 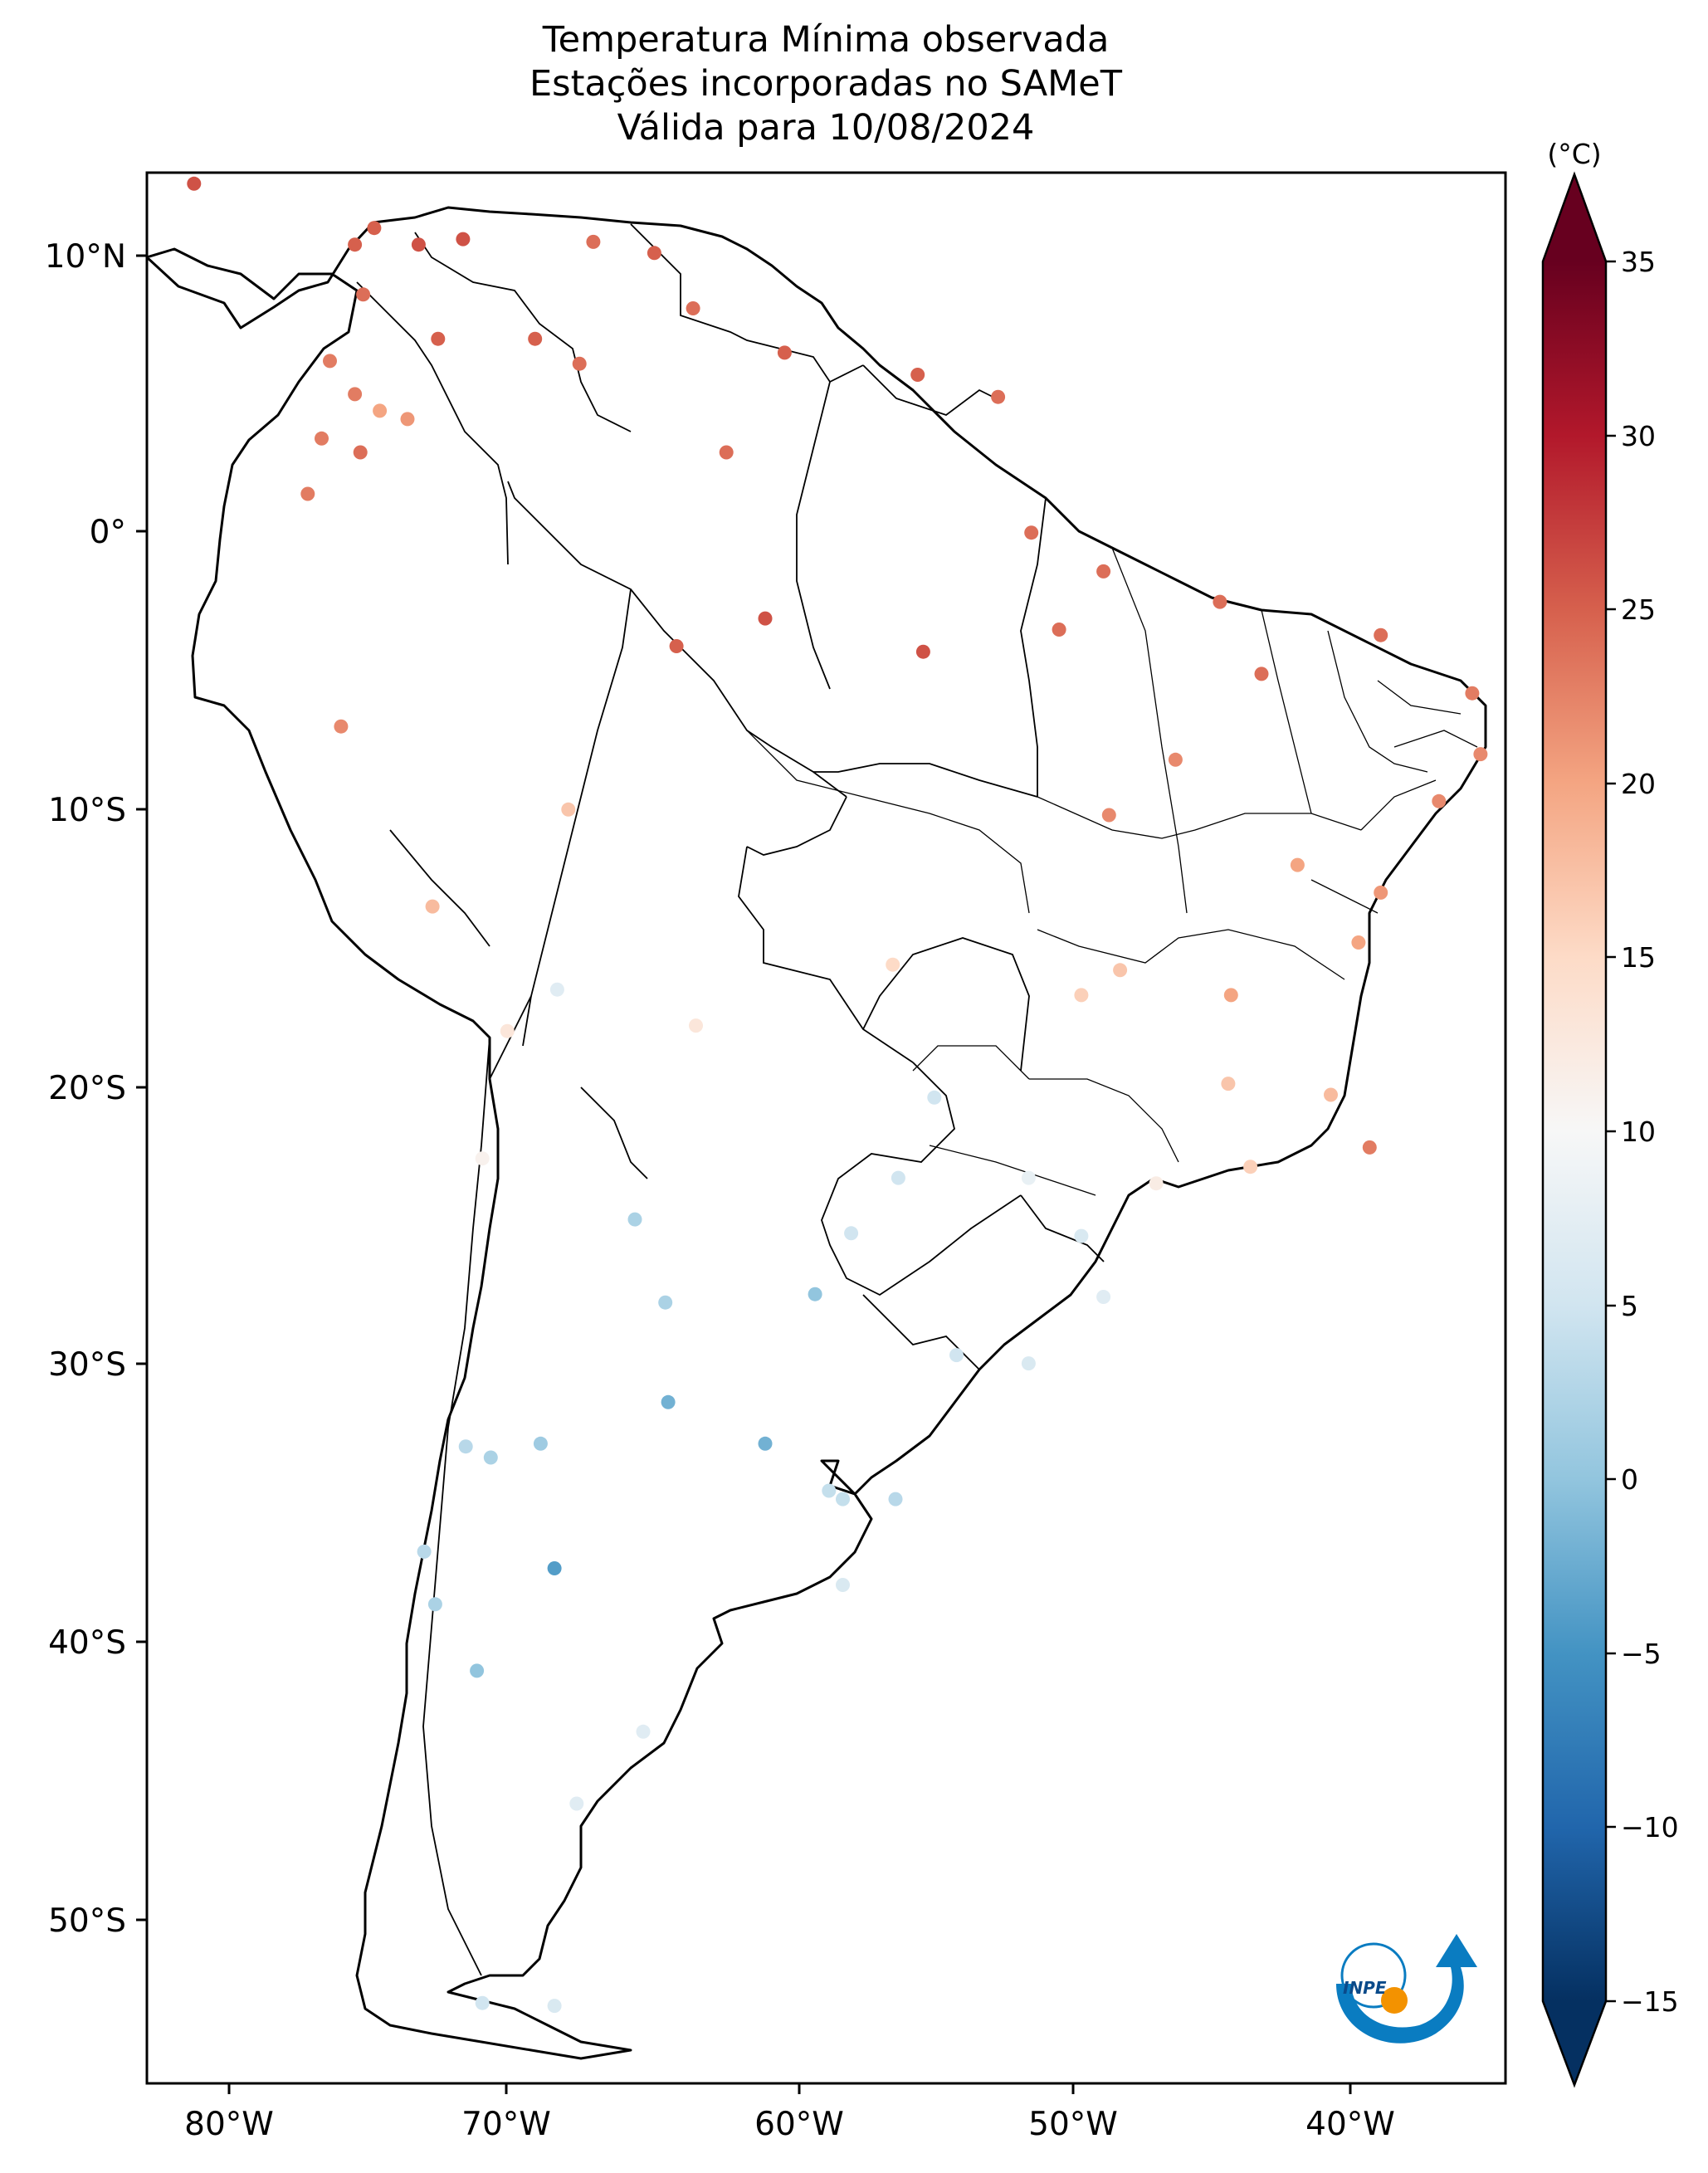 What do you see at coordinates (1350, 2125) in the screenshot?
I see `lon-tick-40w: 40°W` at bounding box center [1350, 2125].